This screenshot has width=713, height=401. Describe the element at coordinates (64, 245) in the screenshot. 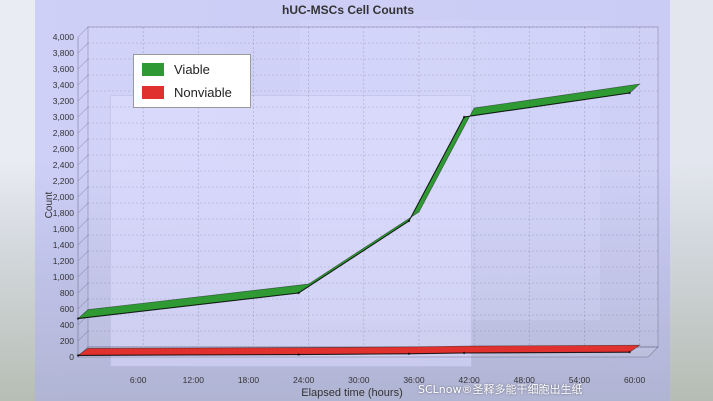

I see `y-tick-label: 1,400` at that location.